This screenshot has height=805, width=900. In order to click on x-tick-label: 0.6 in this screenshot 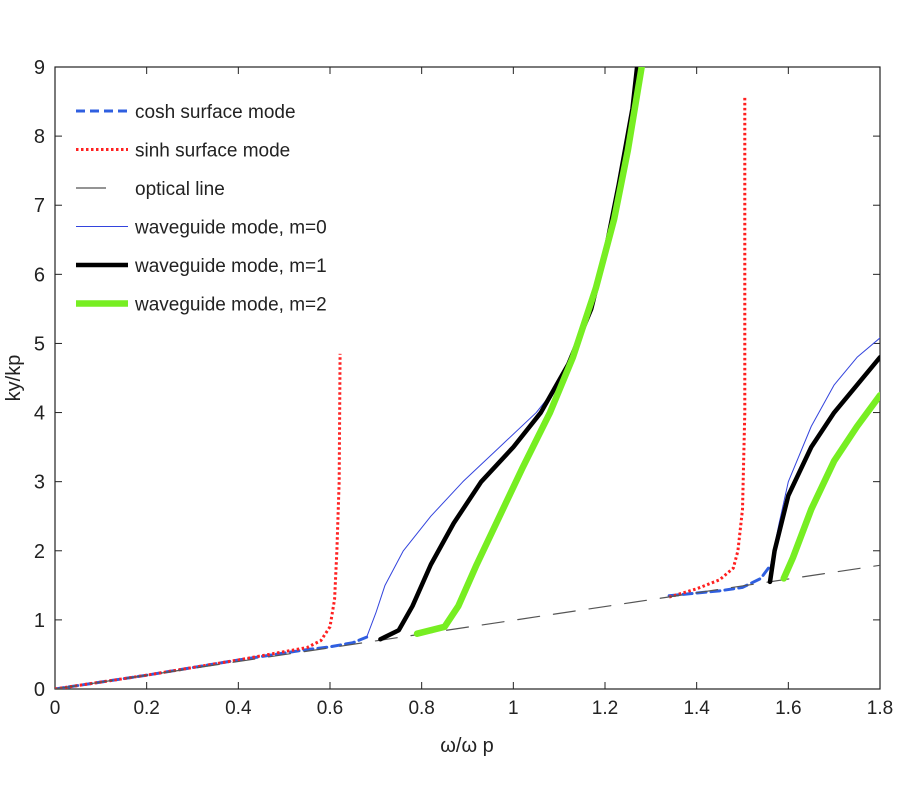, I will do `click(330, 708)`.